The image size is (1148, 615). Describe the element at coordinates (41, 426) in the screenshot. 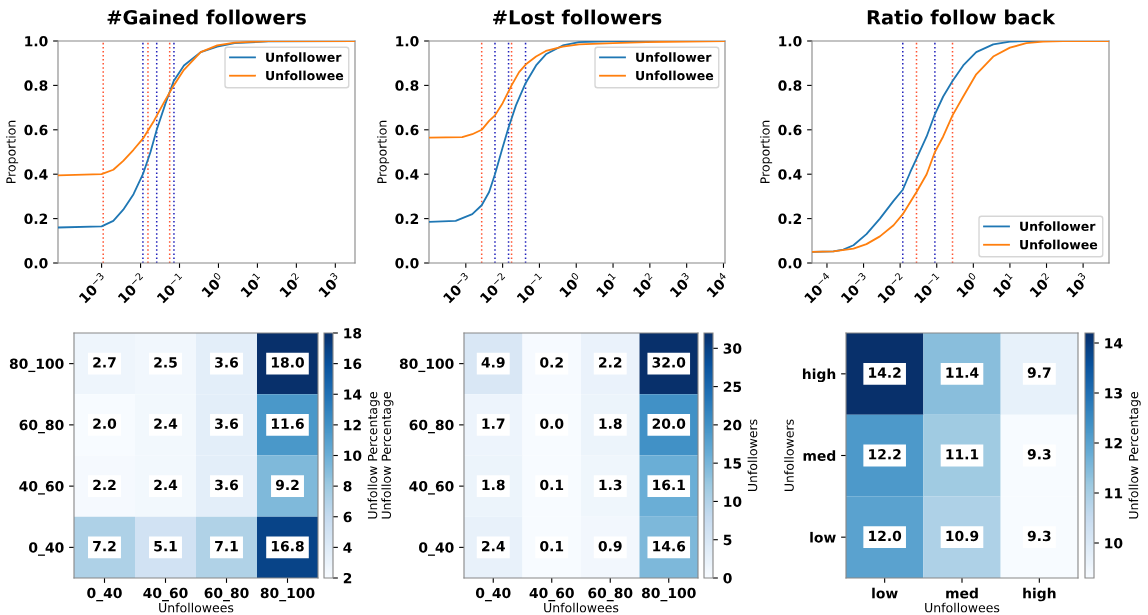

I see `y-tick-label: 60_80` at that location.